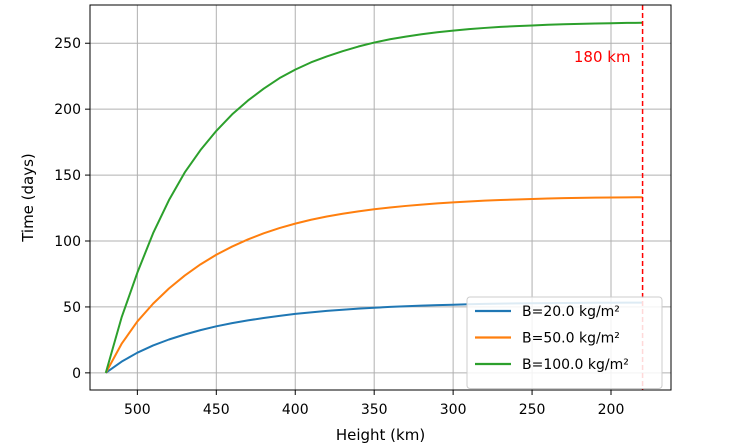 This screenshot has height=447, width=746. What do you see at coordinates (76, 374) in the screenshot?
I see `y-tick-label: 0` at bounding box center [76, 374].